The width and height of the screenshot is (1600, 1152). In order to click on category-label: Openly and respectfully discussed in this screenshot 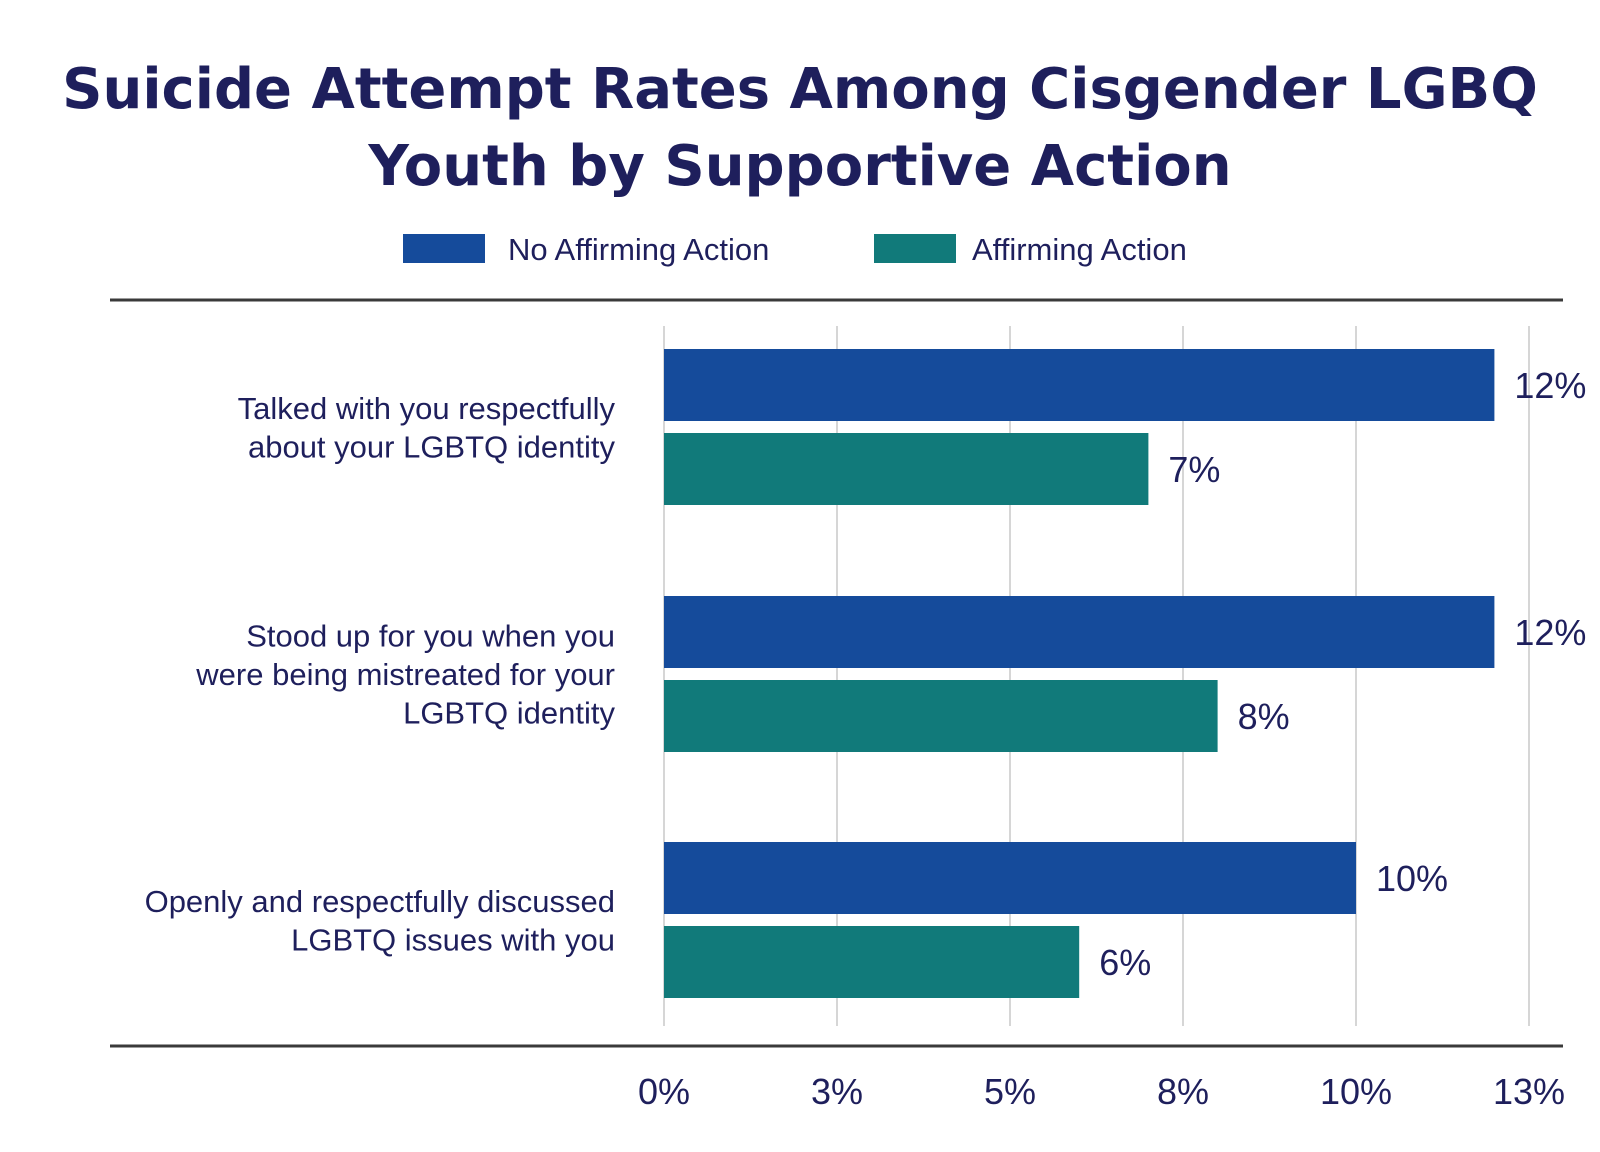, I will do `click(380, 901)`.